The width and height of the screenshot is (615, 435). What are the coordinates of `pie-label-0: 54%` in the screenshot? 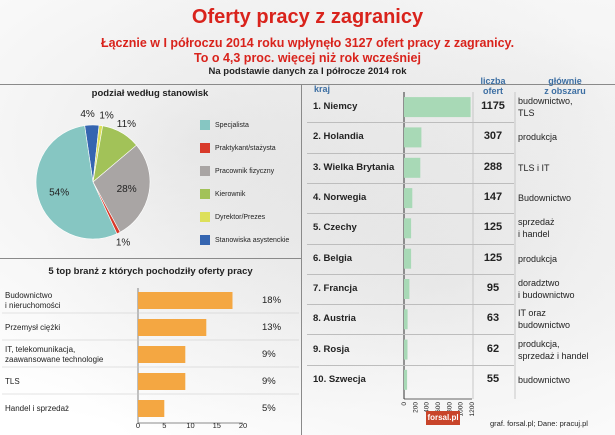 It's located at (59, 193).